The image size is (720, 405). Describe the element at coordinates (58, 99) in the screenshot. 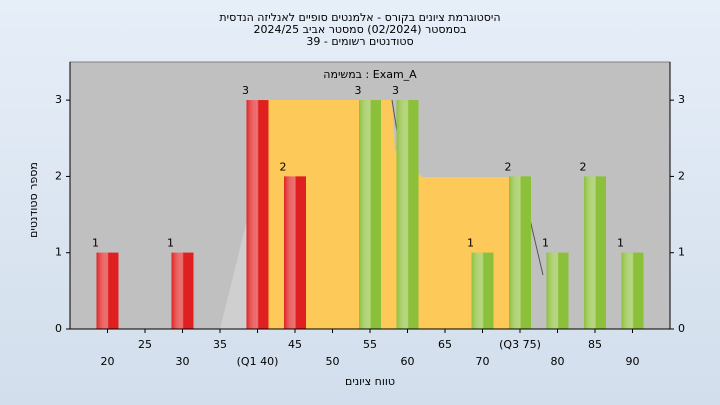

I see `y-tick-label: 3` at that location.